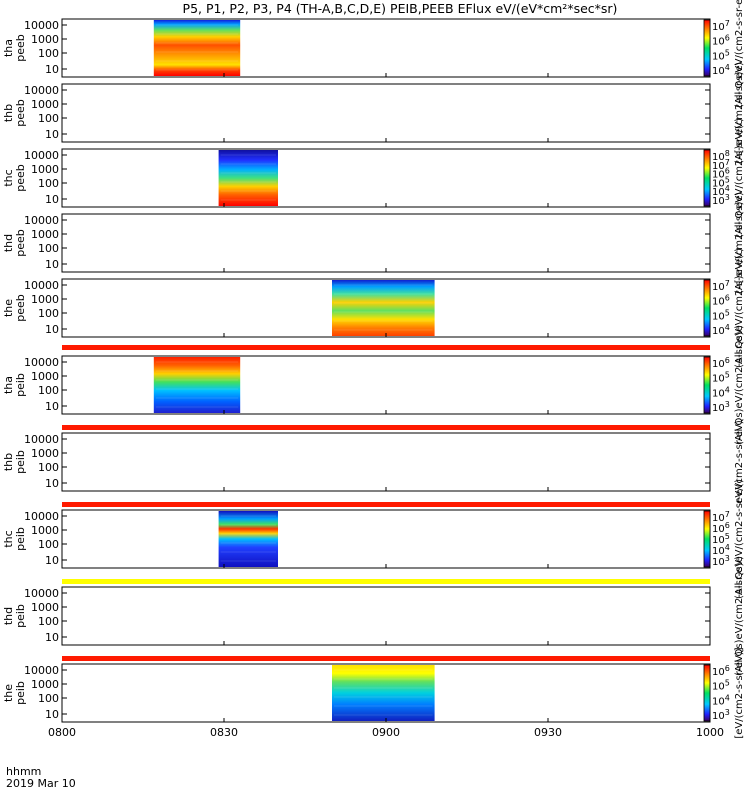 This screenshot has height=800, width=750. Describe the element at coordinates (707, 178) in the screenshot. I see `colorbar-thc-peeb` at that location.